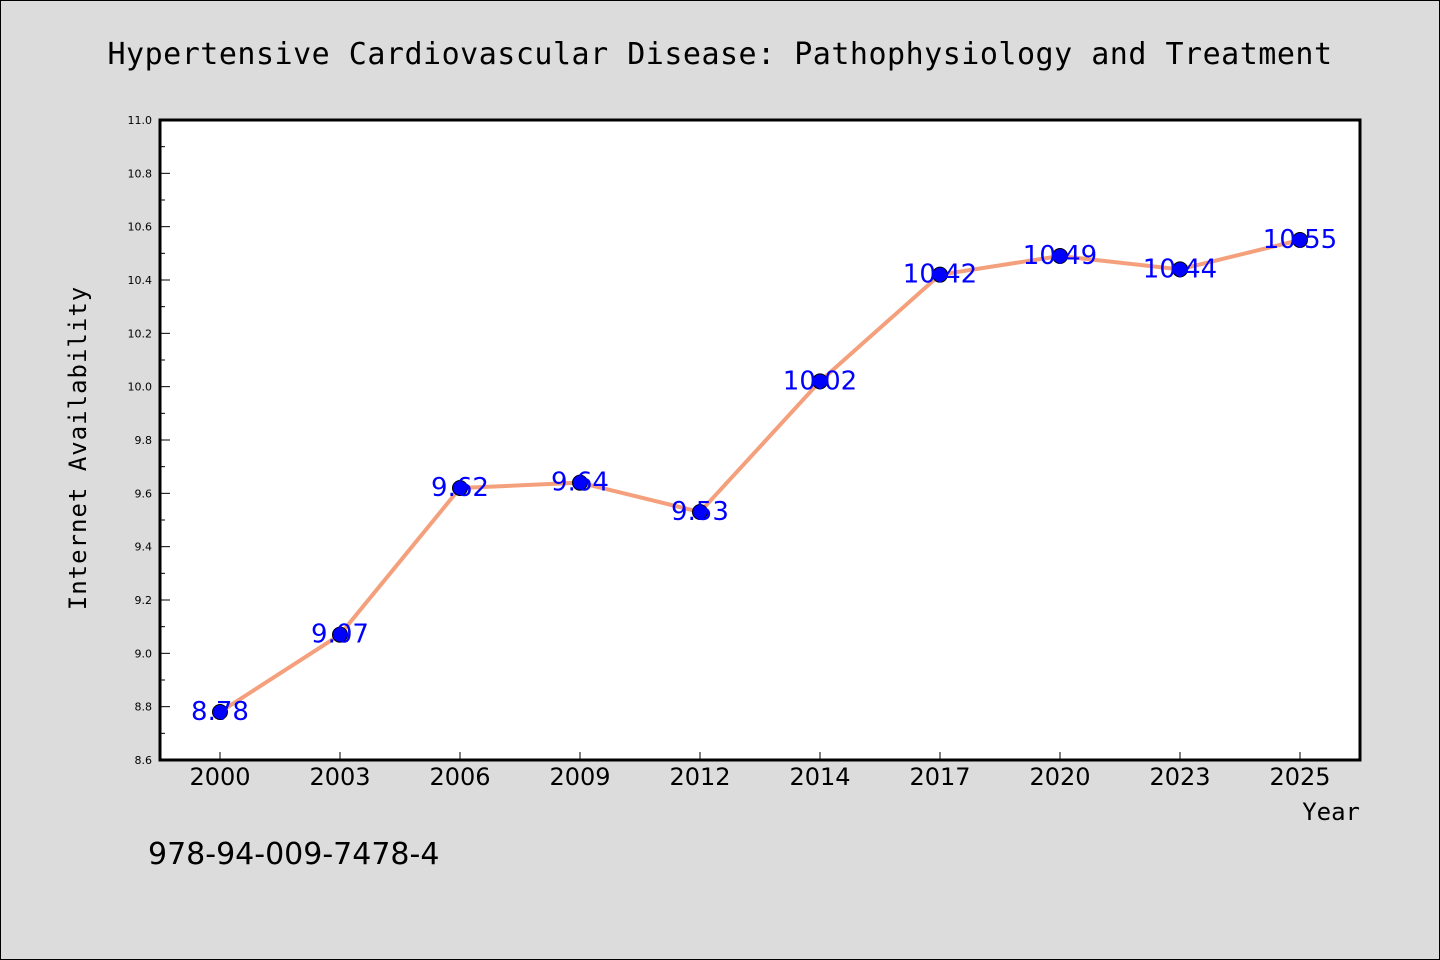 This screenshot has height=960, width=1440. I want to click on y-tick-label: 10.8, so click(140, 173).